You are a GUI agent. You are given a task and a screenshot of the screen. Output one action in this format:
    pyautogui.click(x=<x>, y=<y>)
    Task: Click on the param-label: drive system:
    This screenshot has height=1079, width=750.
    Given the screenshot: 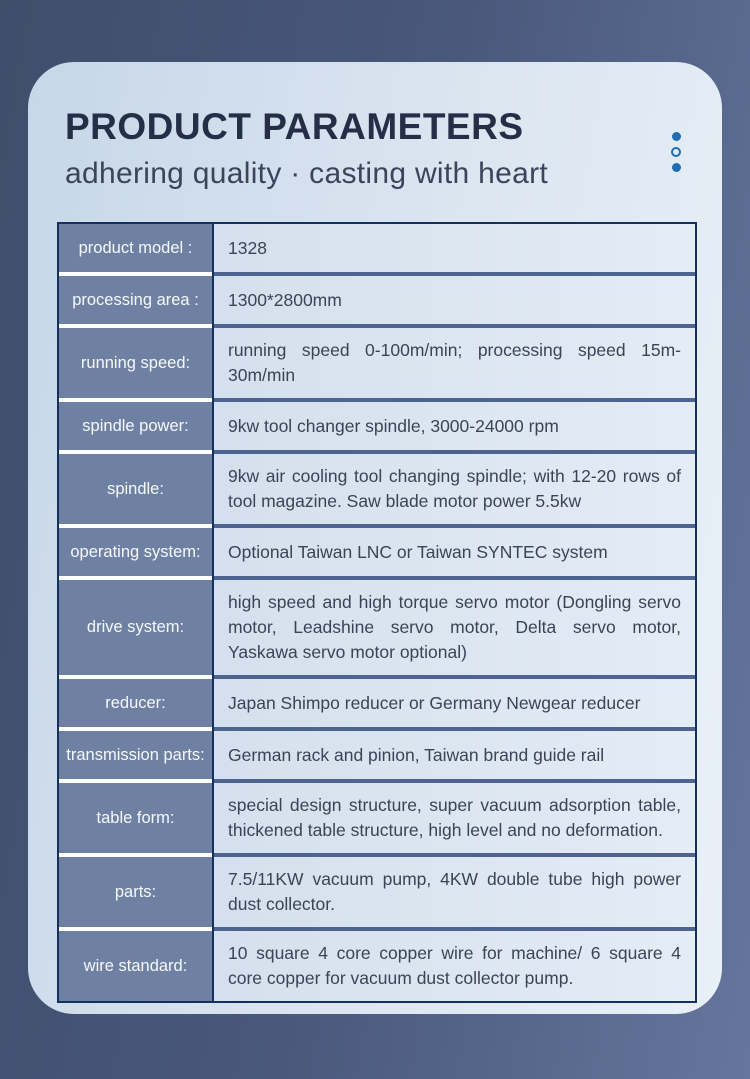 What is the action you would take?
    pyautogui.click(x=135, y=627)
    